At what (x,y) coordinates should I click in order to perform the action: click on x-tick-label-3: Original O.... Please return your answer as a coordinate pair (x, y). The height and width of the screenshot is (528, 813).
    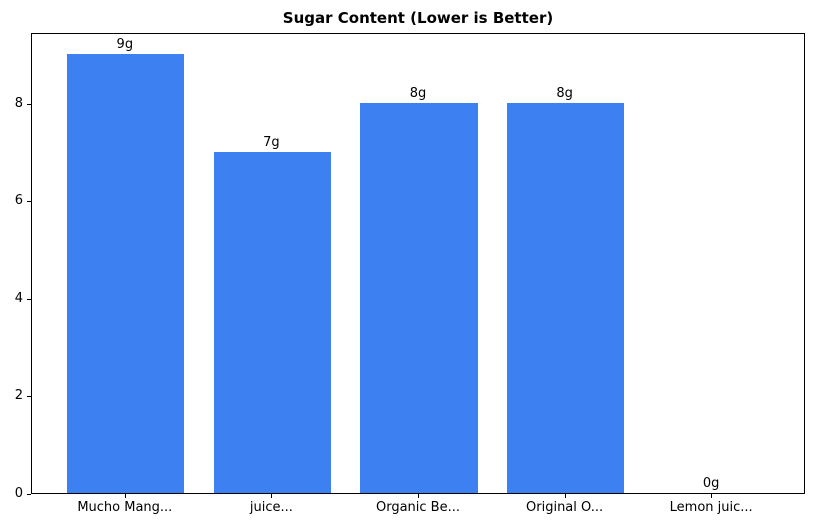
    Looking at the image, I should click on (565, 507).